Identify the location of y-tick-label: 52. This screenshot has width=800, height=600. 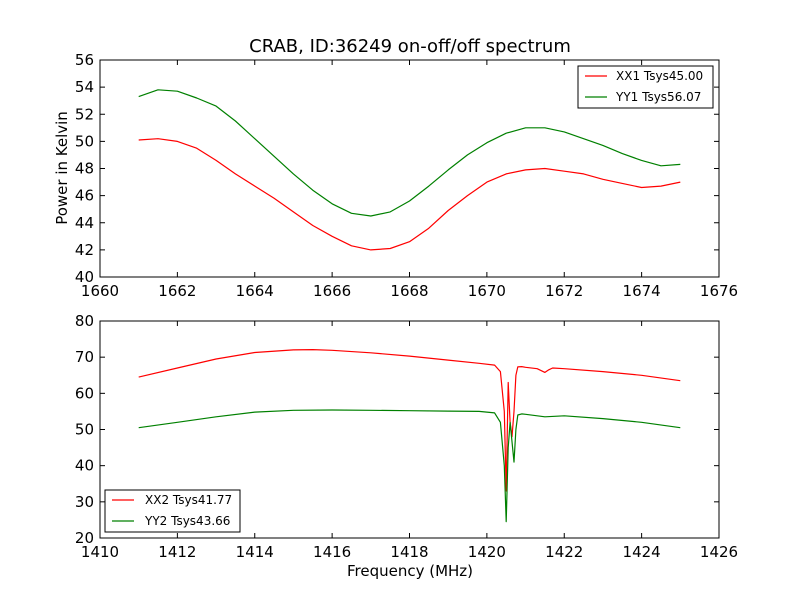
(84, 114).